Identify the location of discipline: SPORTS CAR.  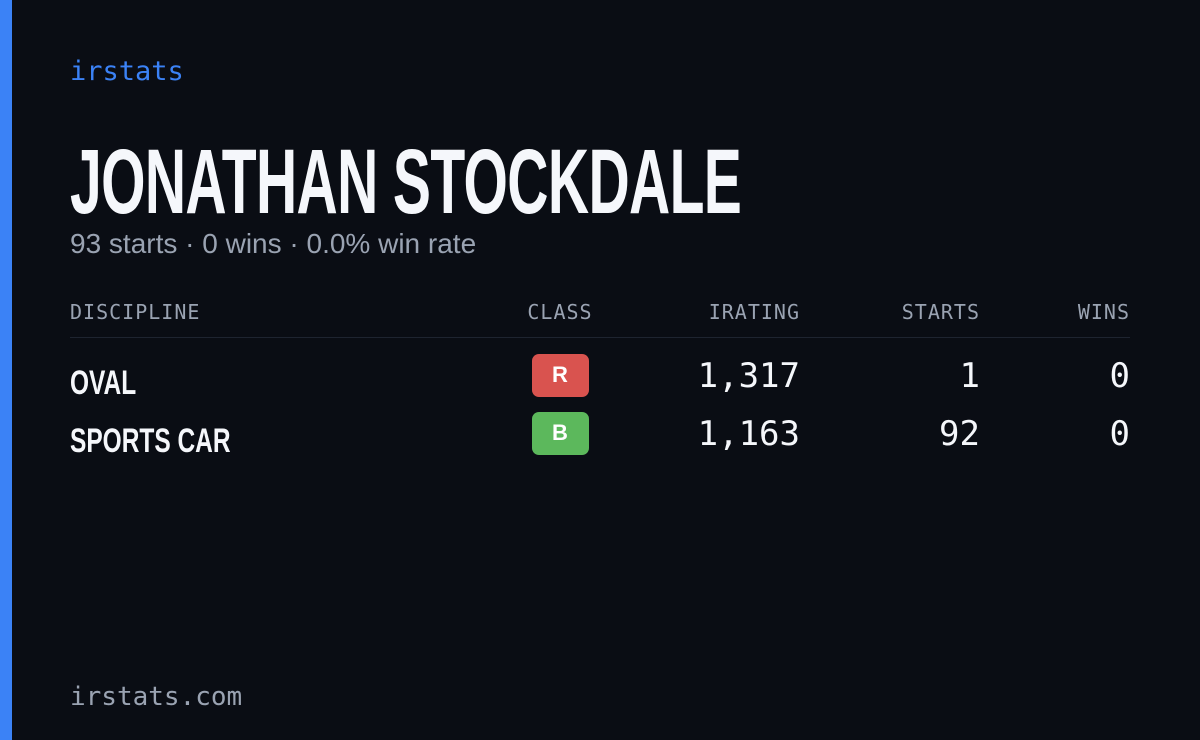
(150, 441).